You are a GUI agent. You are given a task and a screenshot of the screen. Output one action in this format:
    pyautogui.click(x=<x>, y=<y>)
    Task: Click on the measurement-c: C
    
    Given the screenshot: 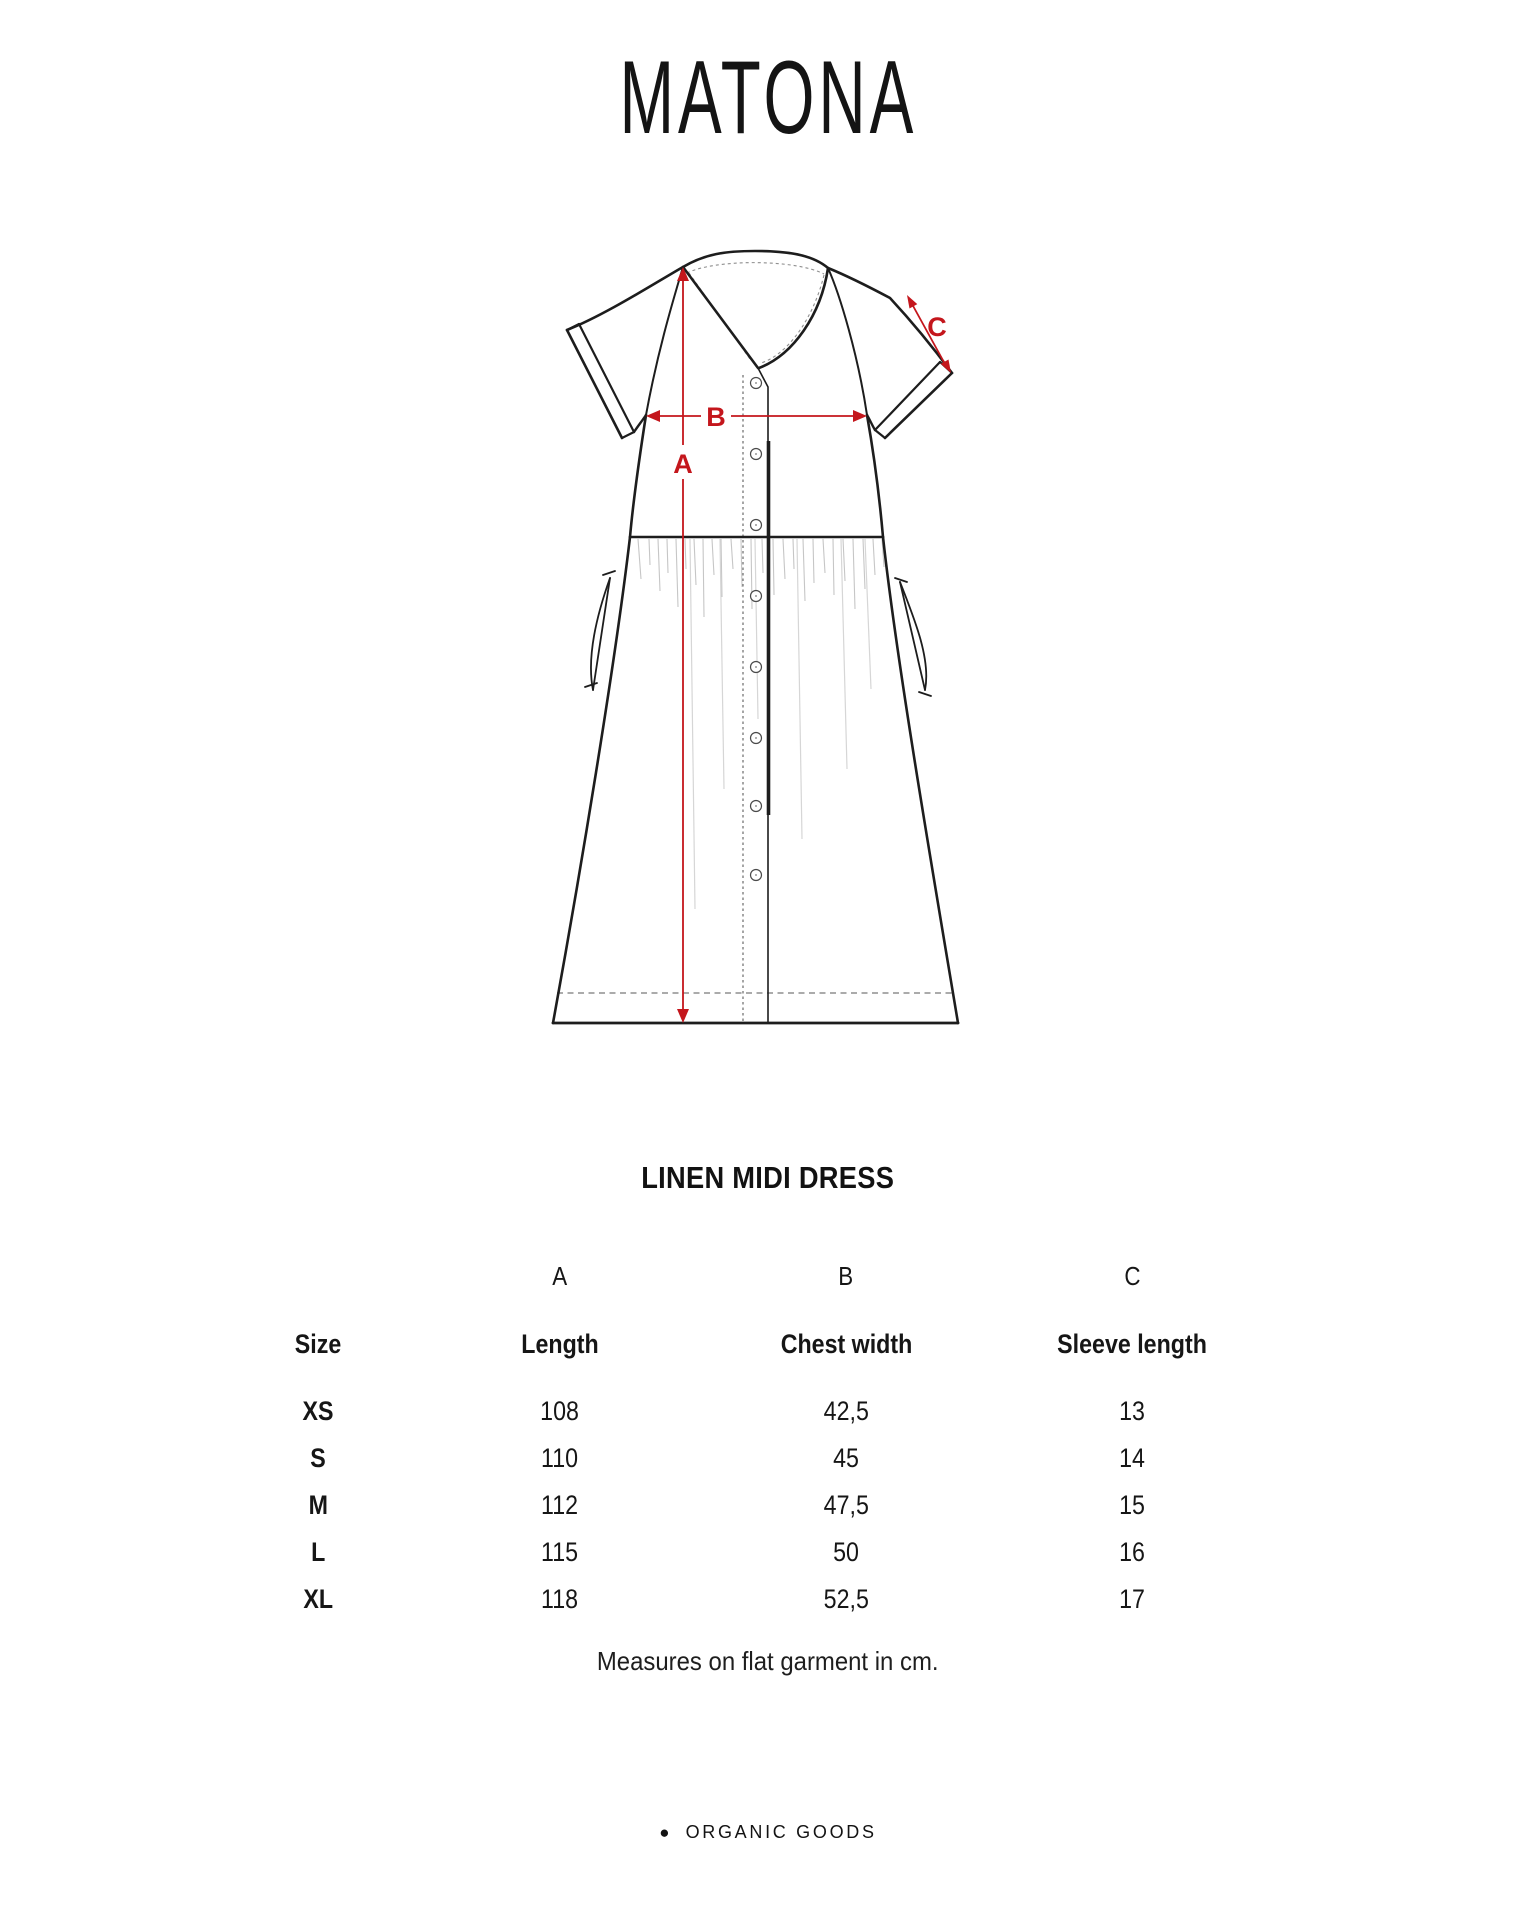 What is the action you would take?
    pyautogui.click(x=929, y=334)
    